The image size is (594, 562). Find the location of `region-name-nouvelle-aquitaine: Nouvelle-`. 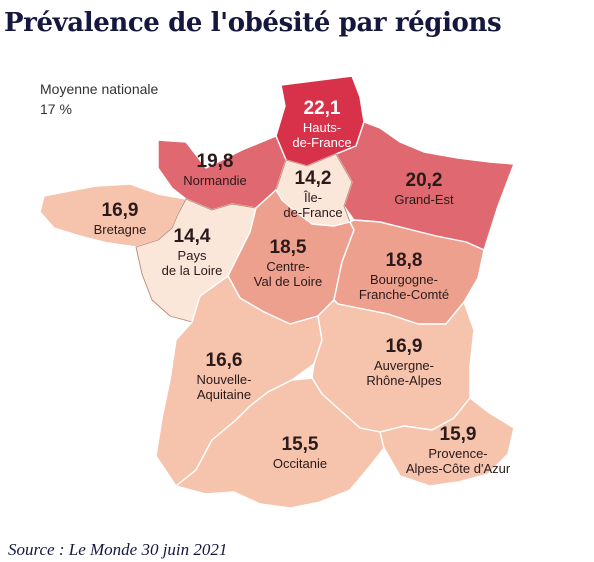

region-name-nouvelle-aquitaine: Nouvelle- is located at coordinates (224, 379).